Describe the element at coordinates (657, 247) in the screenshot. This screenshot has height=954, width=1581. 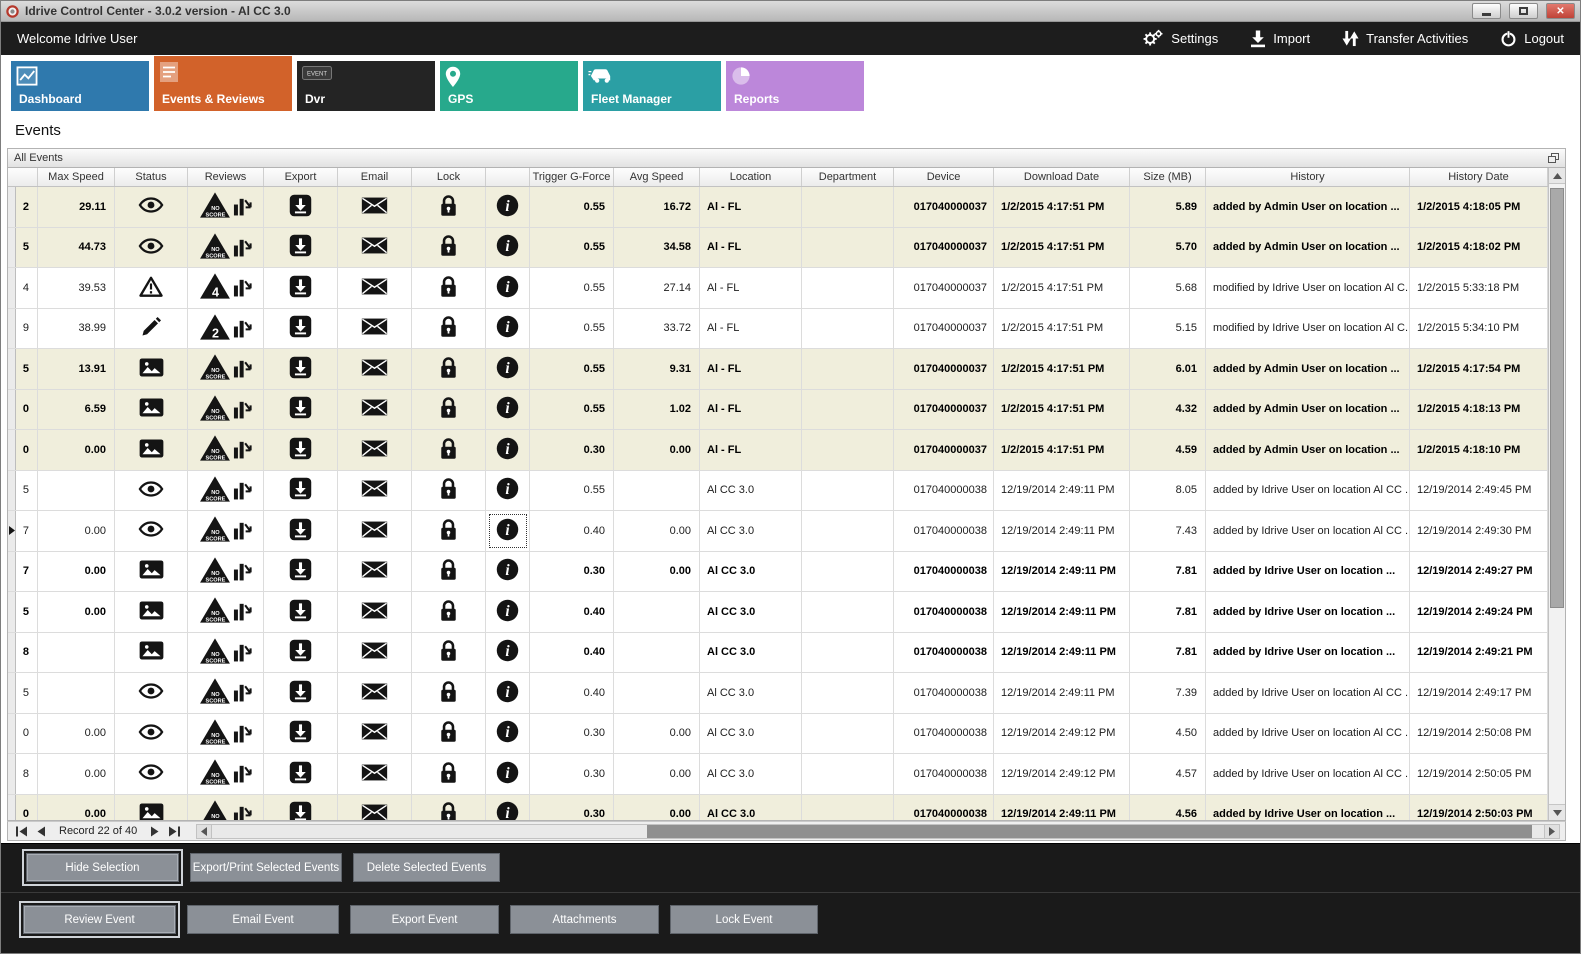
I see `cell-avg-speed: 34.58` at that location.